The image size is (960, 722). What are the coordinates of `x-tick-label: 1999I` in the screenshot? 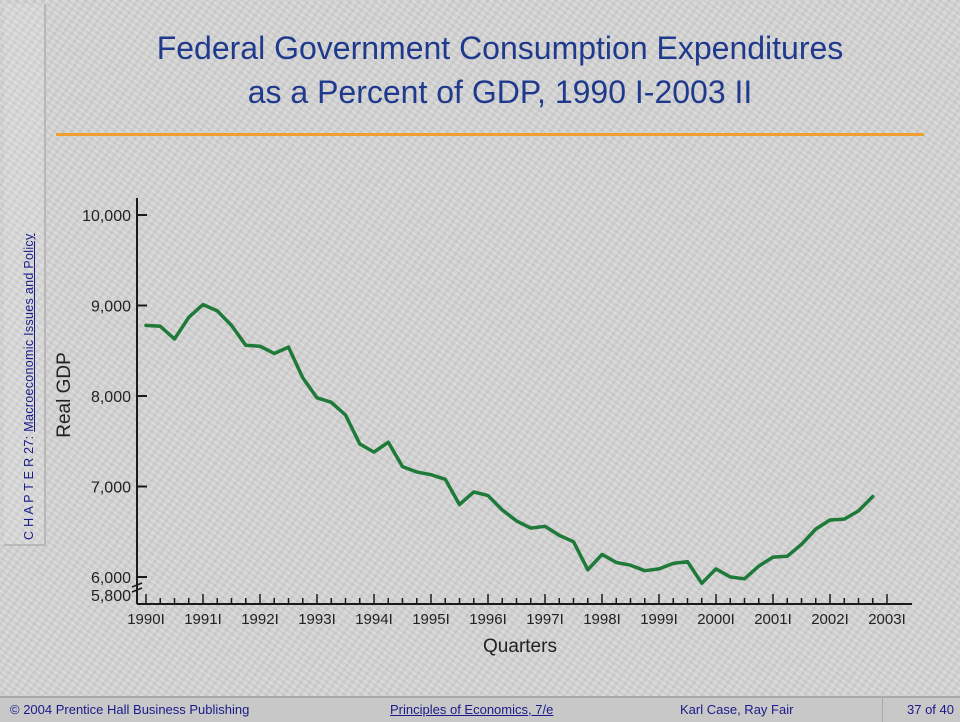 It's located at (659, 619).